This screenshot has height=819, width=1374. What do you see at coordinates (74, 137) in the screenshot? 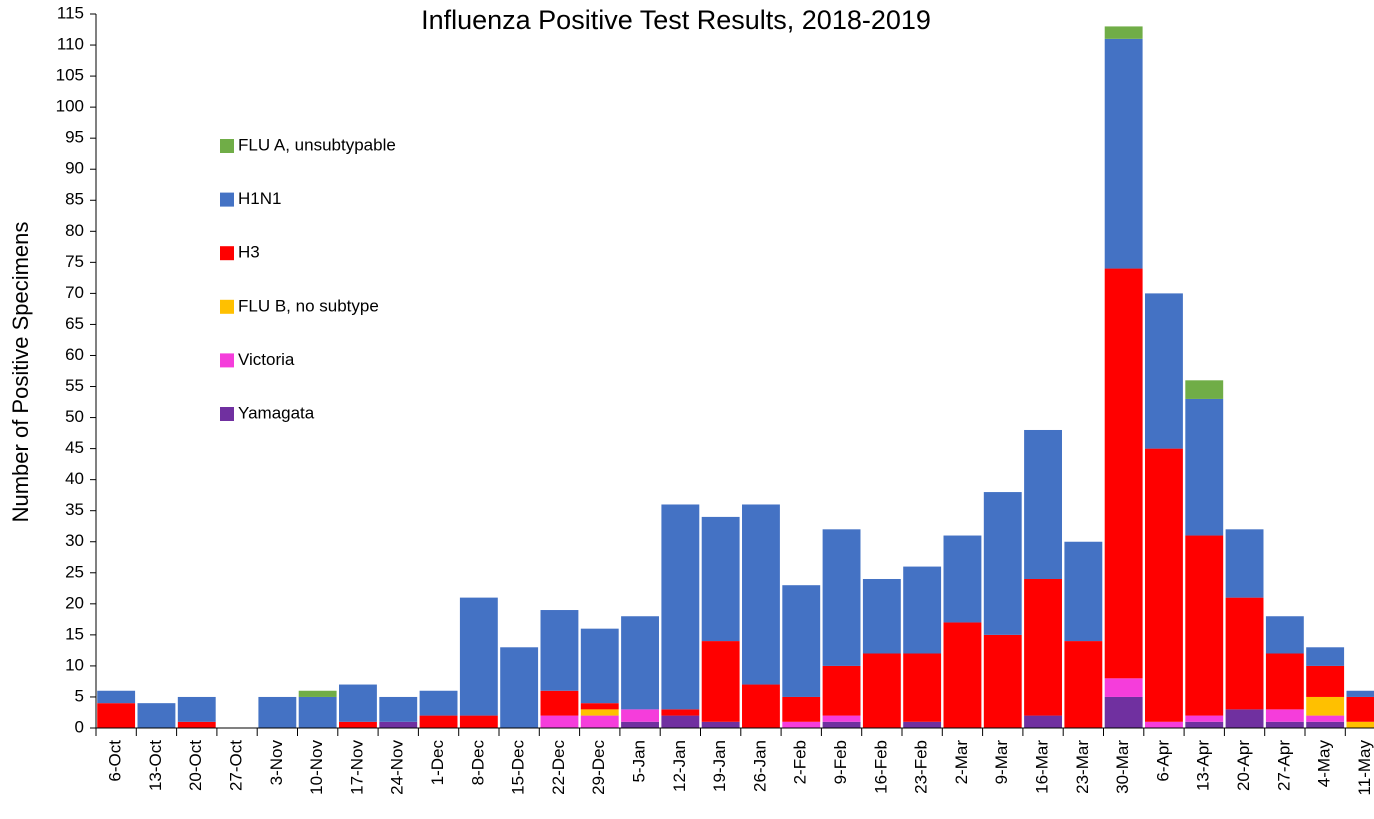
I see `y-tick-label: 95` at bounding box center [74, 137].